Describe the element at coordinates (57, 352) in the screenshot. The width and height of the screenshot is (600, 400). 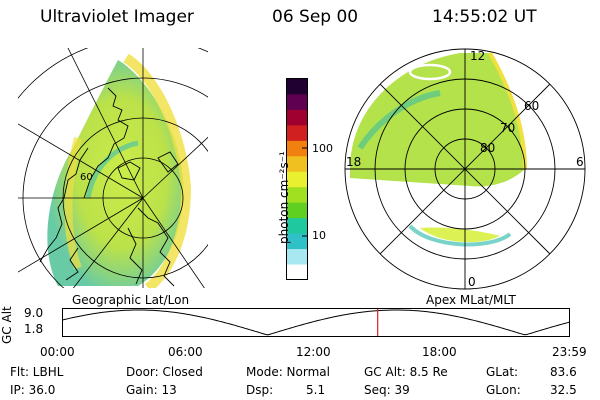
I see `timeline-xtick-0000: 00:00` at that location.